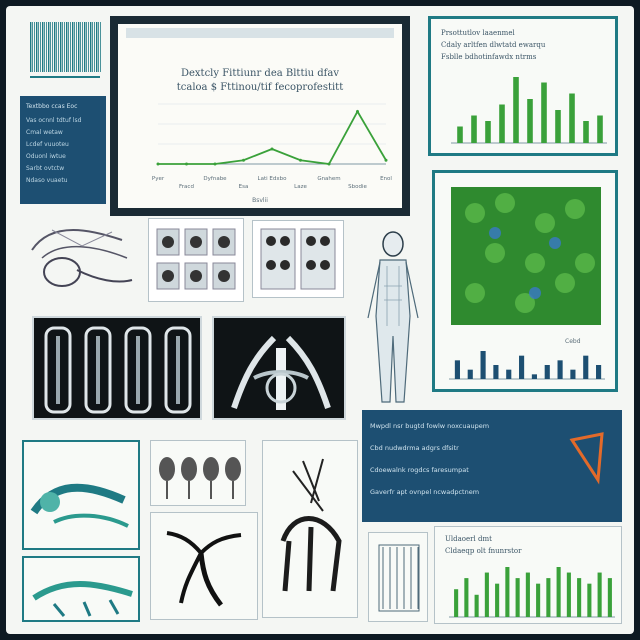 The height and width of the screenshot is (640, 640). I want to click on main-chart-tick-label: Laze, so click(300, 187).